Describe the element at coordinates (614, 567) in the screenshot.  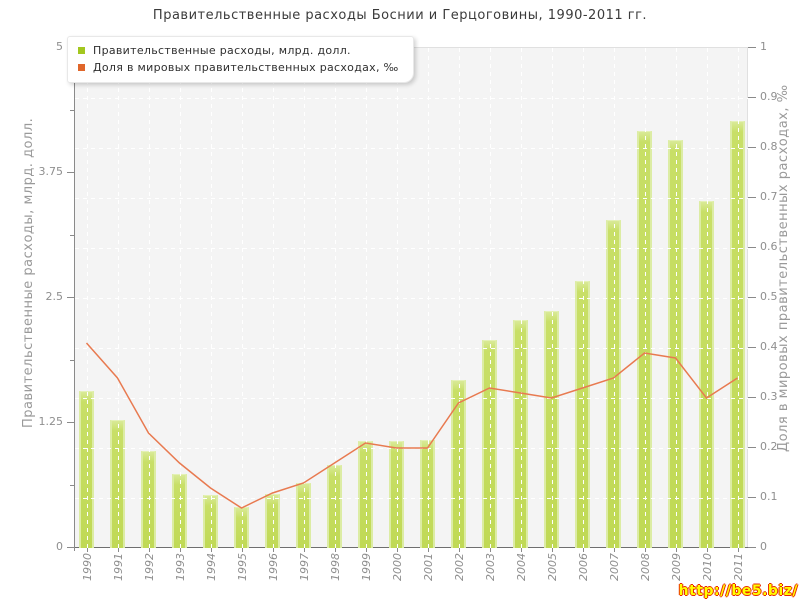
I see `x-tick-label: 2007` at that location.